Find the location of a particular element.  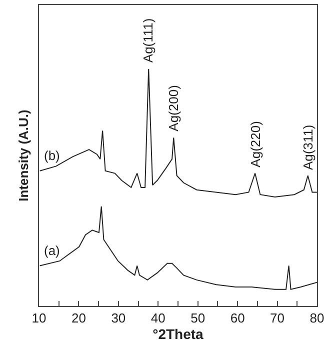

series-label: (b) is located at coordinates (52, 155).